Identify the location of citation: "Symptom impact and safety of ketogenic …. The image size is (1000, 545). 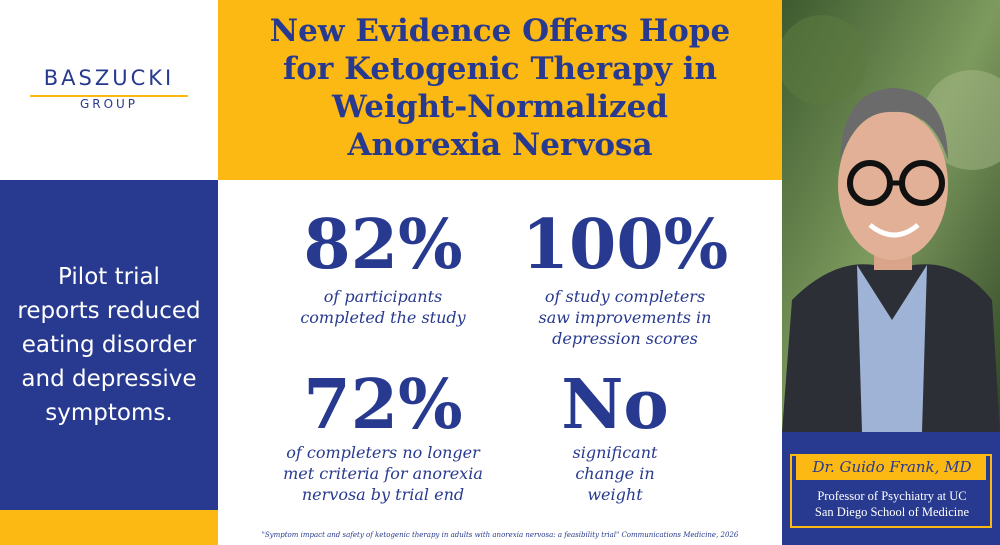
(500, 535).